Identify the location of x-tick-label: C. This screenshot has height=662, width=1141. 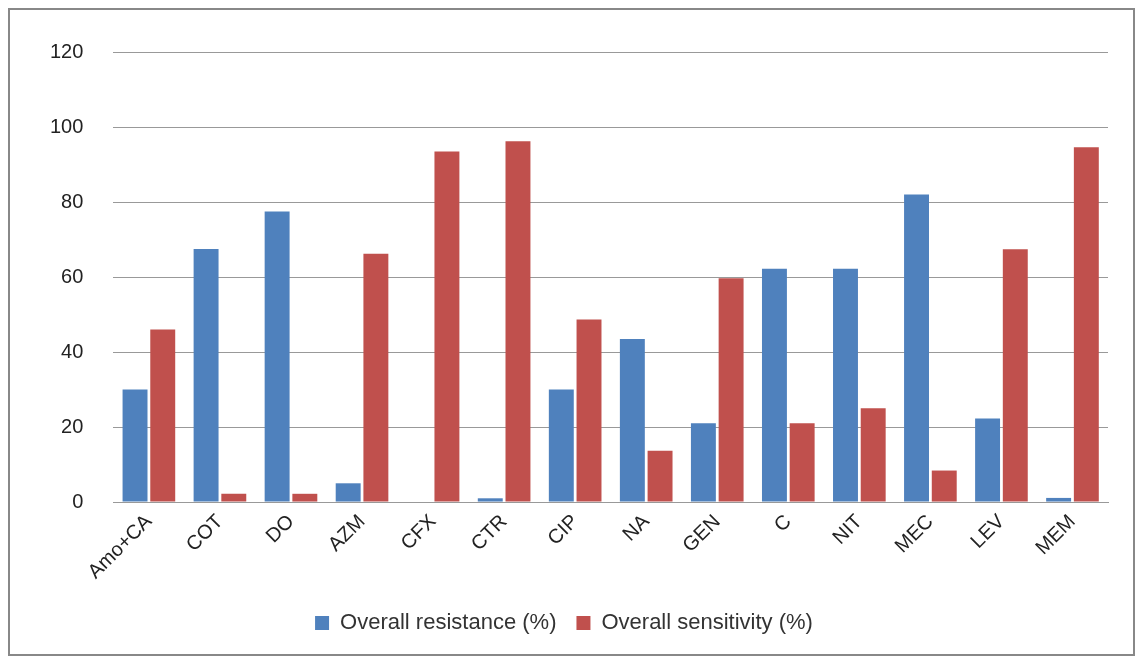
(782, 522).